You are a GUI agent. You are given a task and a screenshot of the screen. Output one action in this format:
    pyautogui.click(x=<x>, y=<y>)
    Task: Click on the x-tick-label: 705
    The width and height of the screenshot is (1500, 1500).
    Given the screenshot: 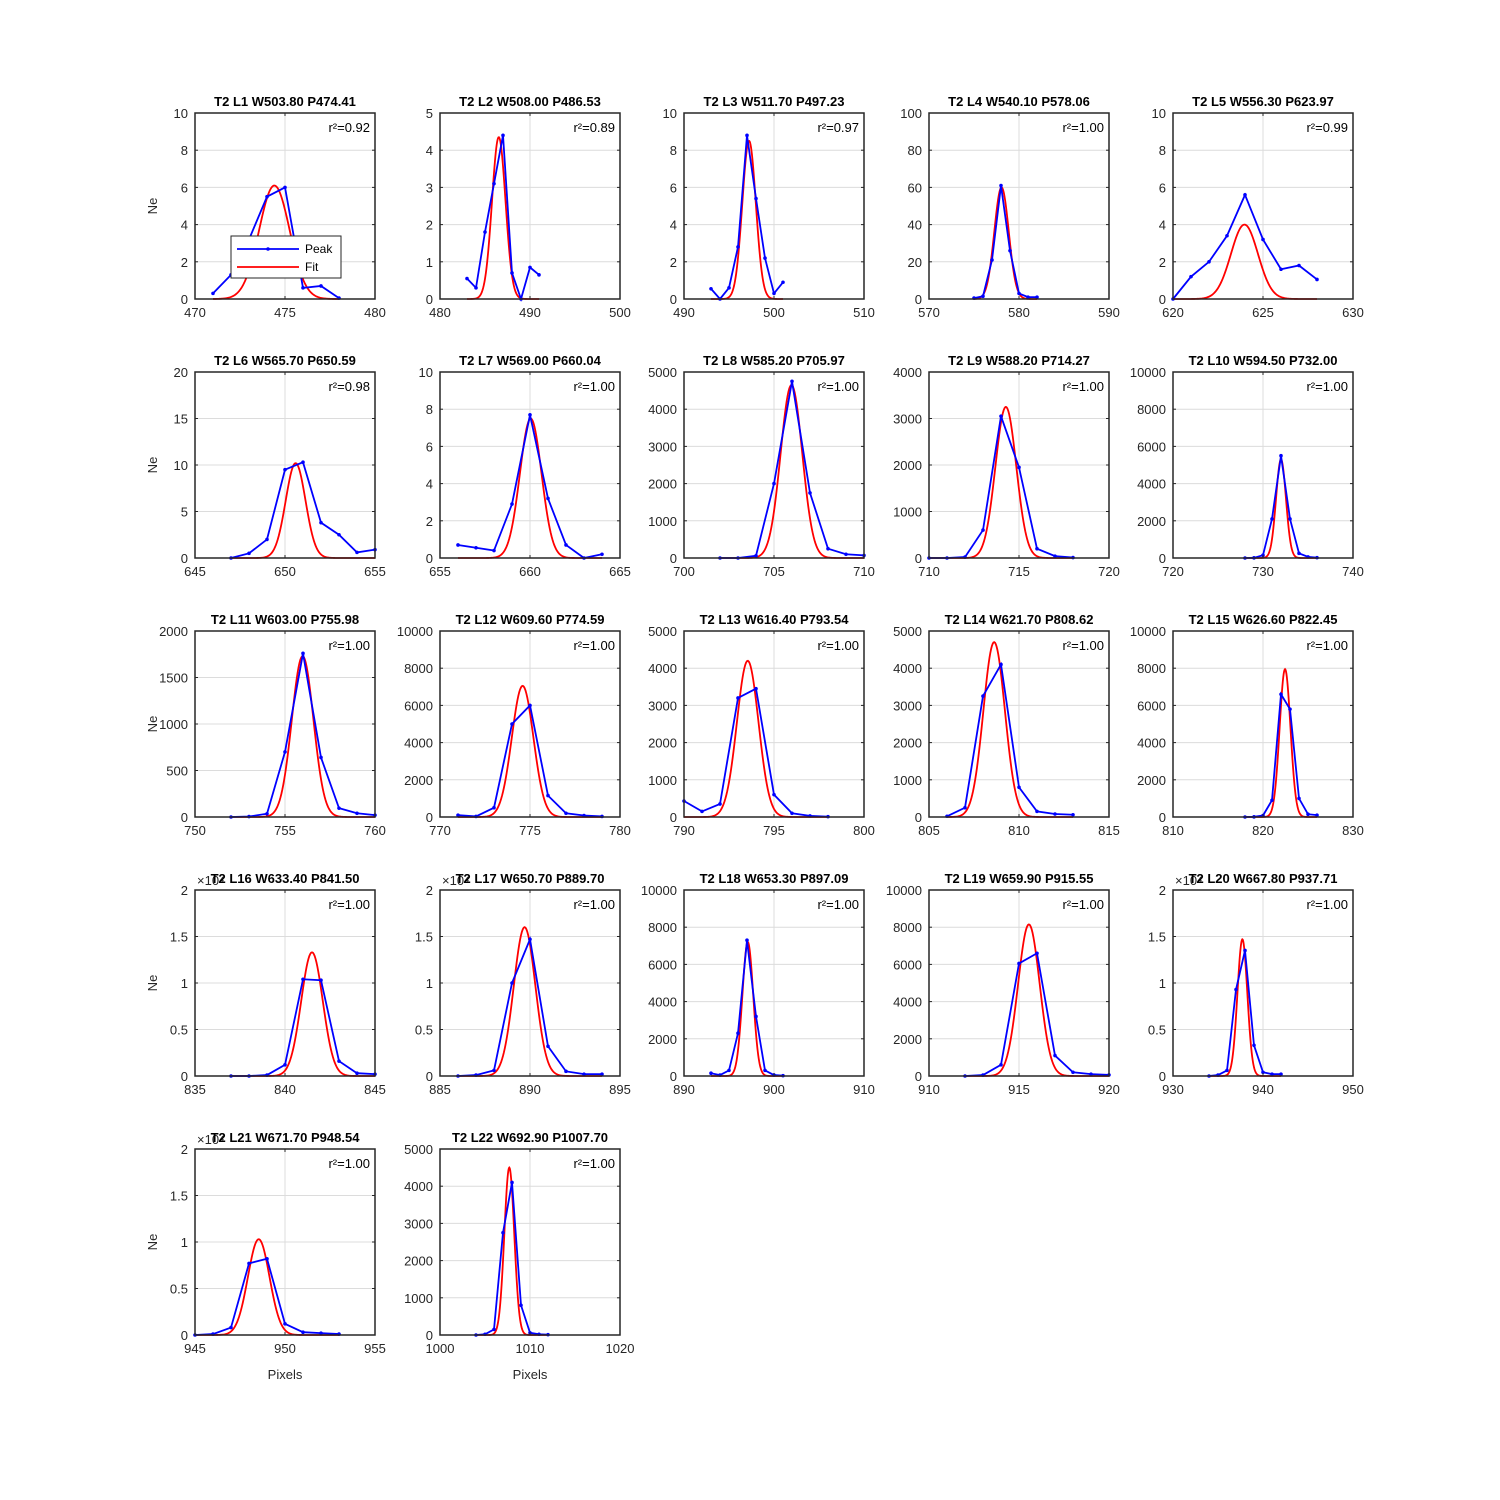 What is the action you would take?
    pyautogui.click(x=774, y=571)
    